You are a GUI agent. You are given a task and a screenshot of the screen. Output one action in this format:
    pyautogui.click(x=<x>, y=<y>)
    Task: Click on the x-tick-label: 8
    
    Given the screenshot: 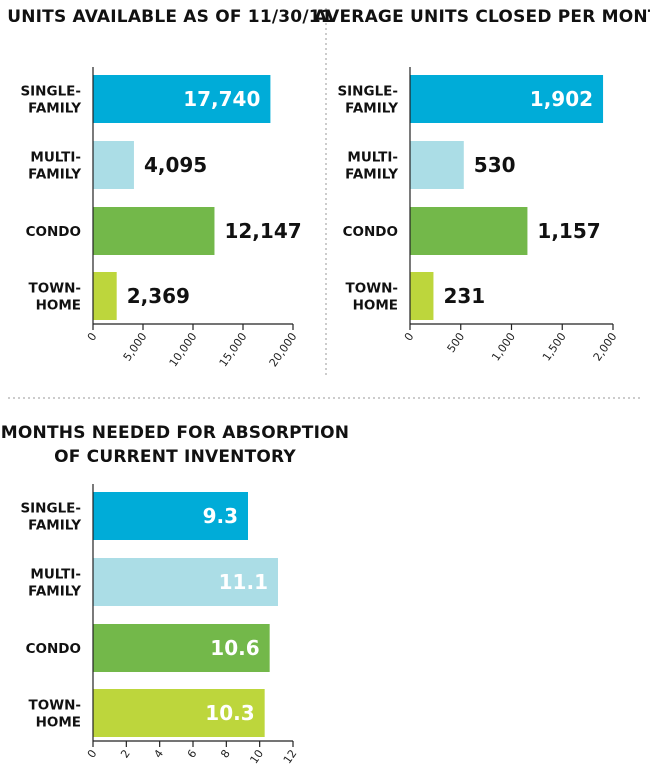 What is the action you would take?
    pyautogui.click(x=225, y=753)
    